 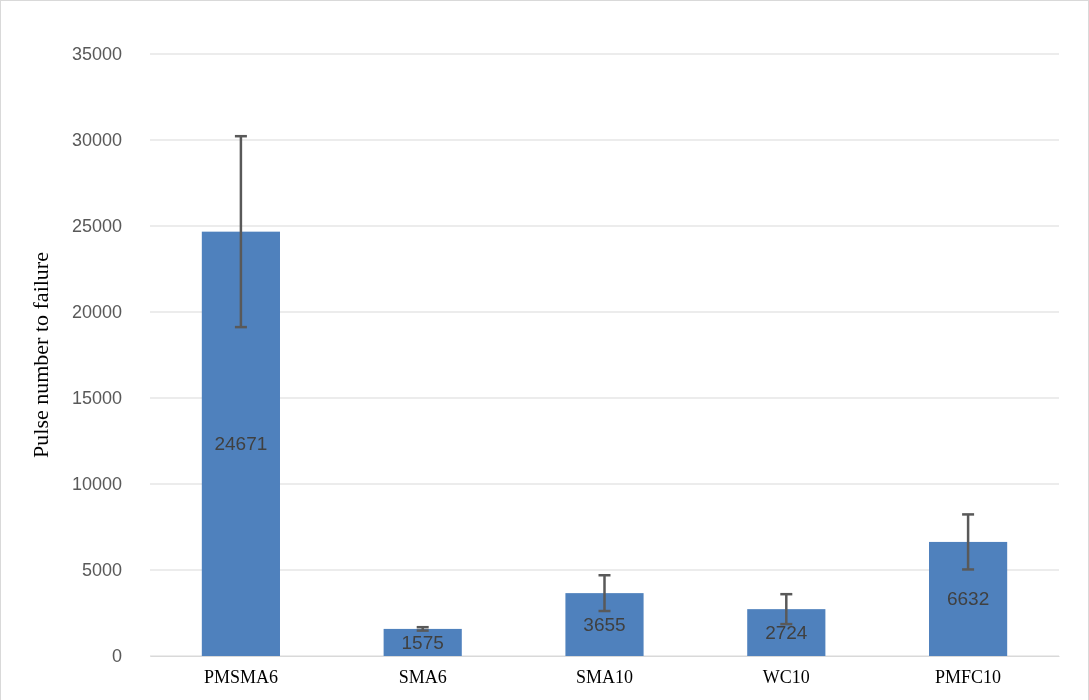 What do you see at coordinates (96, 226) in the screenshot?
I see `y-tick-label: 25000` at bounding box center [96, 226].